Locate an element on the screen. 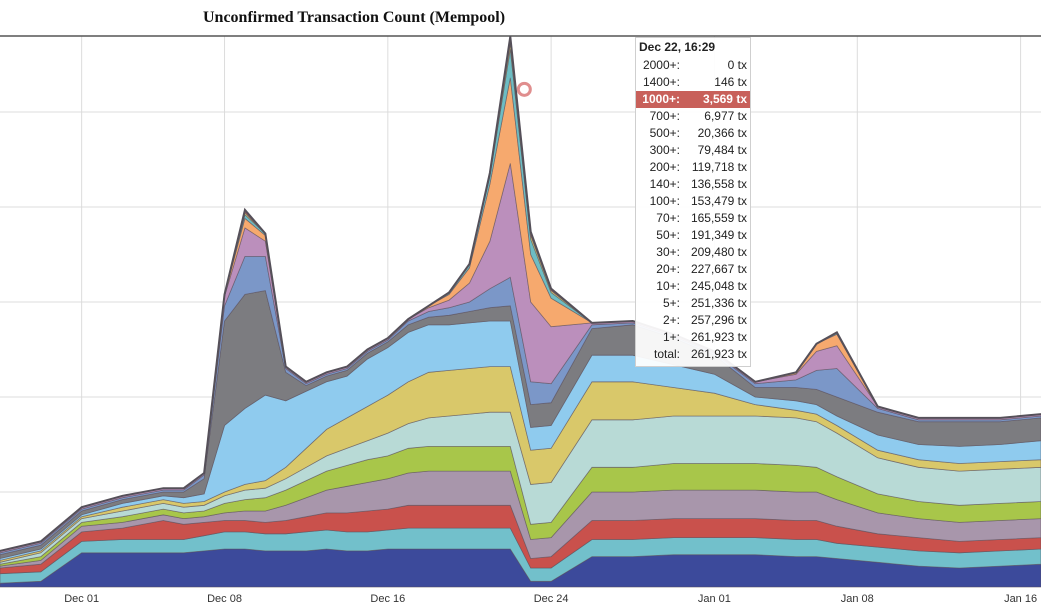 This screenshot has width=1041, height=614. x-tick-label: Dec 16 is located at coordinates (387, 599).